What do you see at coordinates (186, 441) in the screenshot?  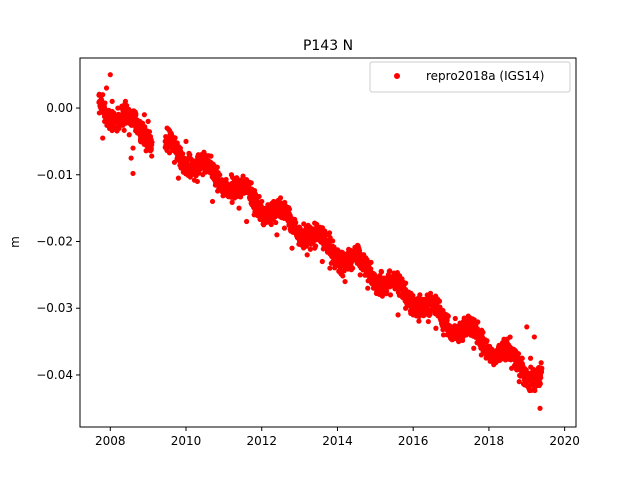 I see `x-tick-label: 2010` at bounding box center [186, 441].